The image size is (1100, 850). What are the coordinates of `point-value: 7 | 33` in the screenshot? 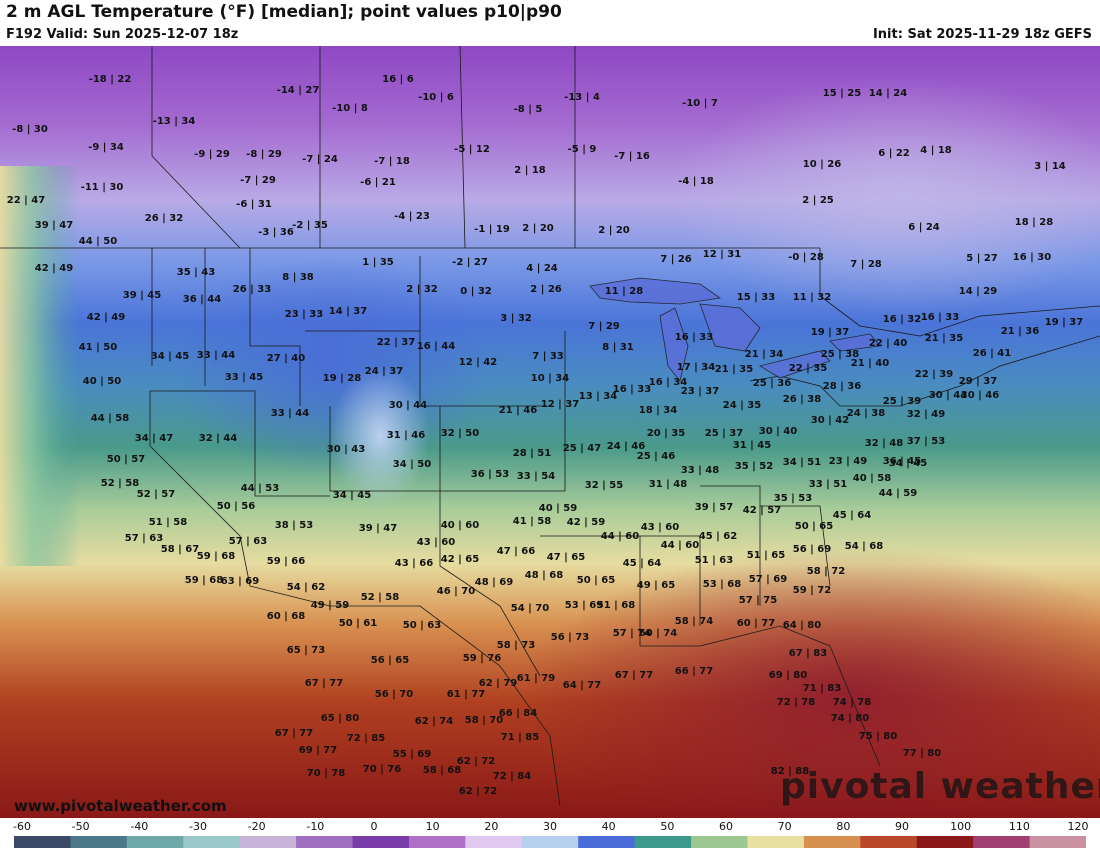 It's located at (548, 356).